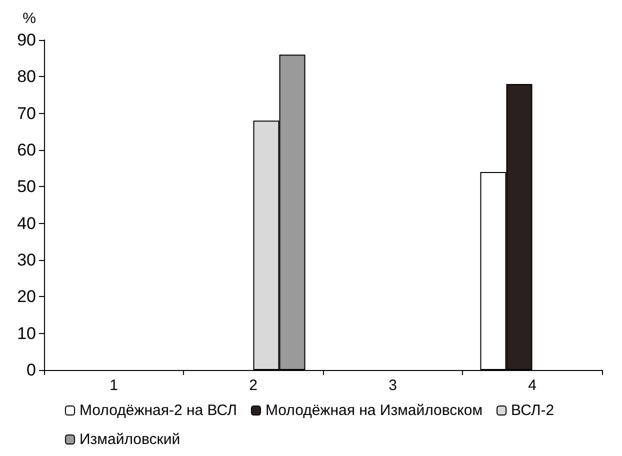  What do you see at coordinates (26, 296) in the screenshot?
I see `y-tick-label: 20` at bounding box center [26, 296].